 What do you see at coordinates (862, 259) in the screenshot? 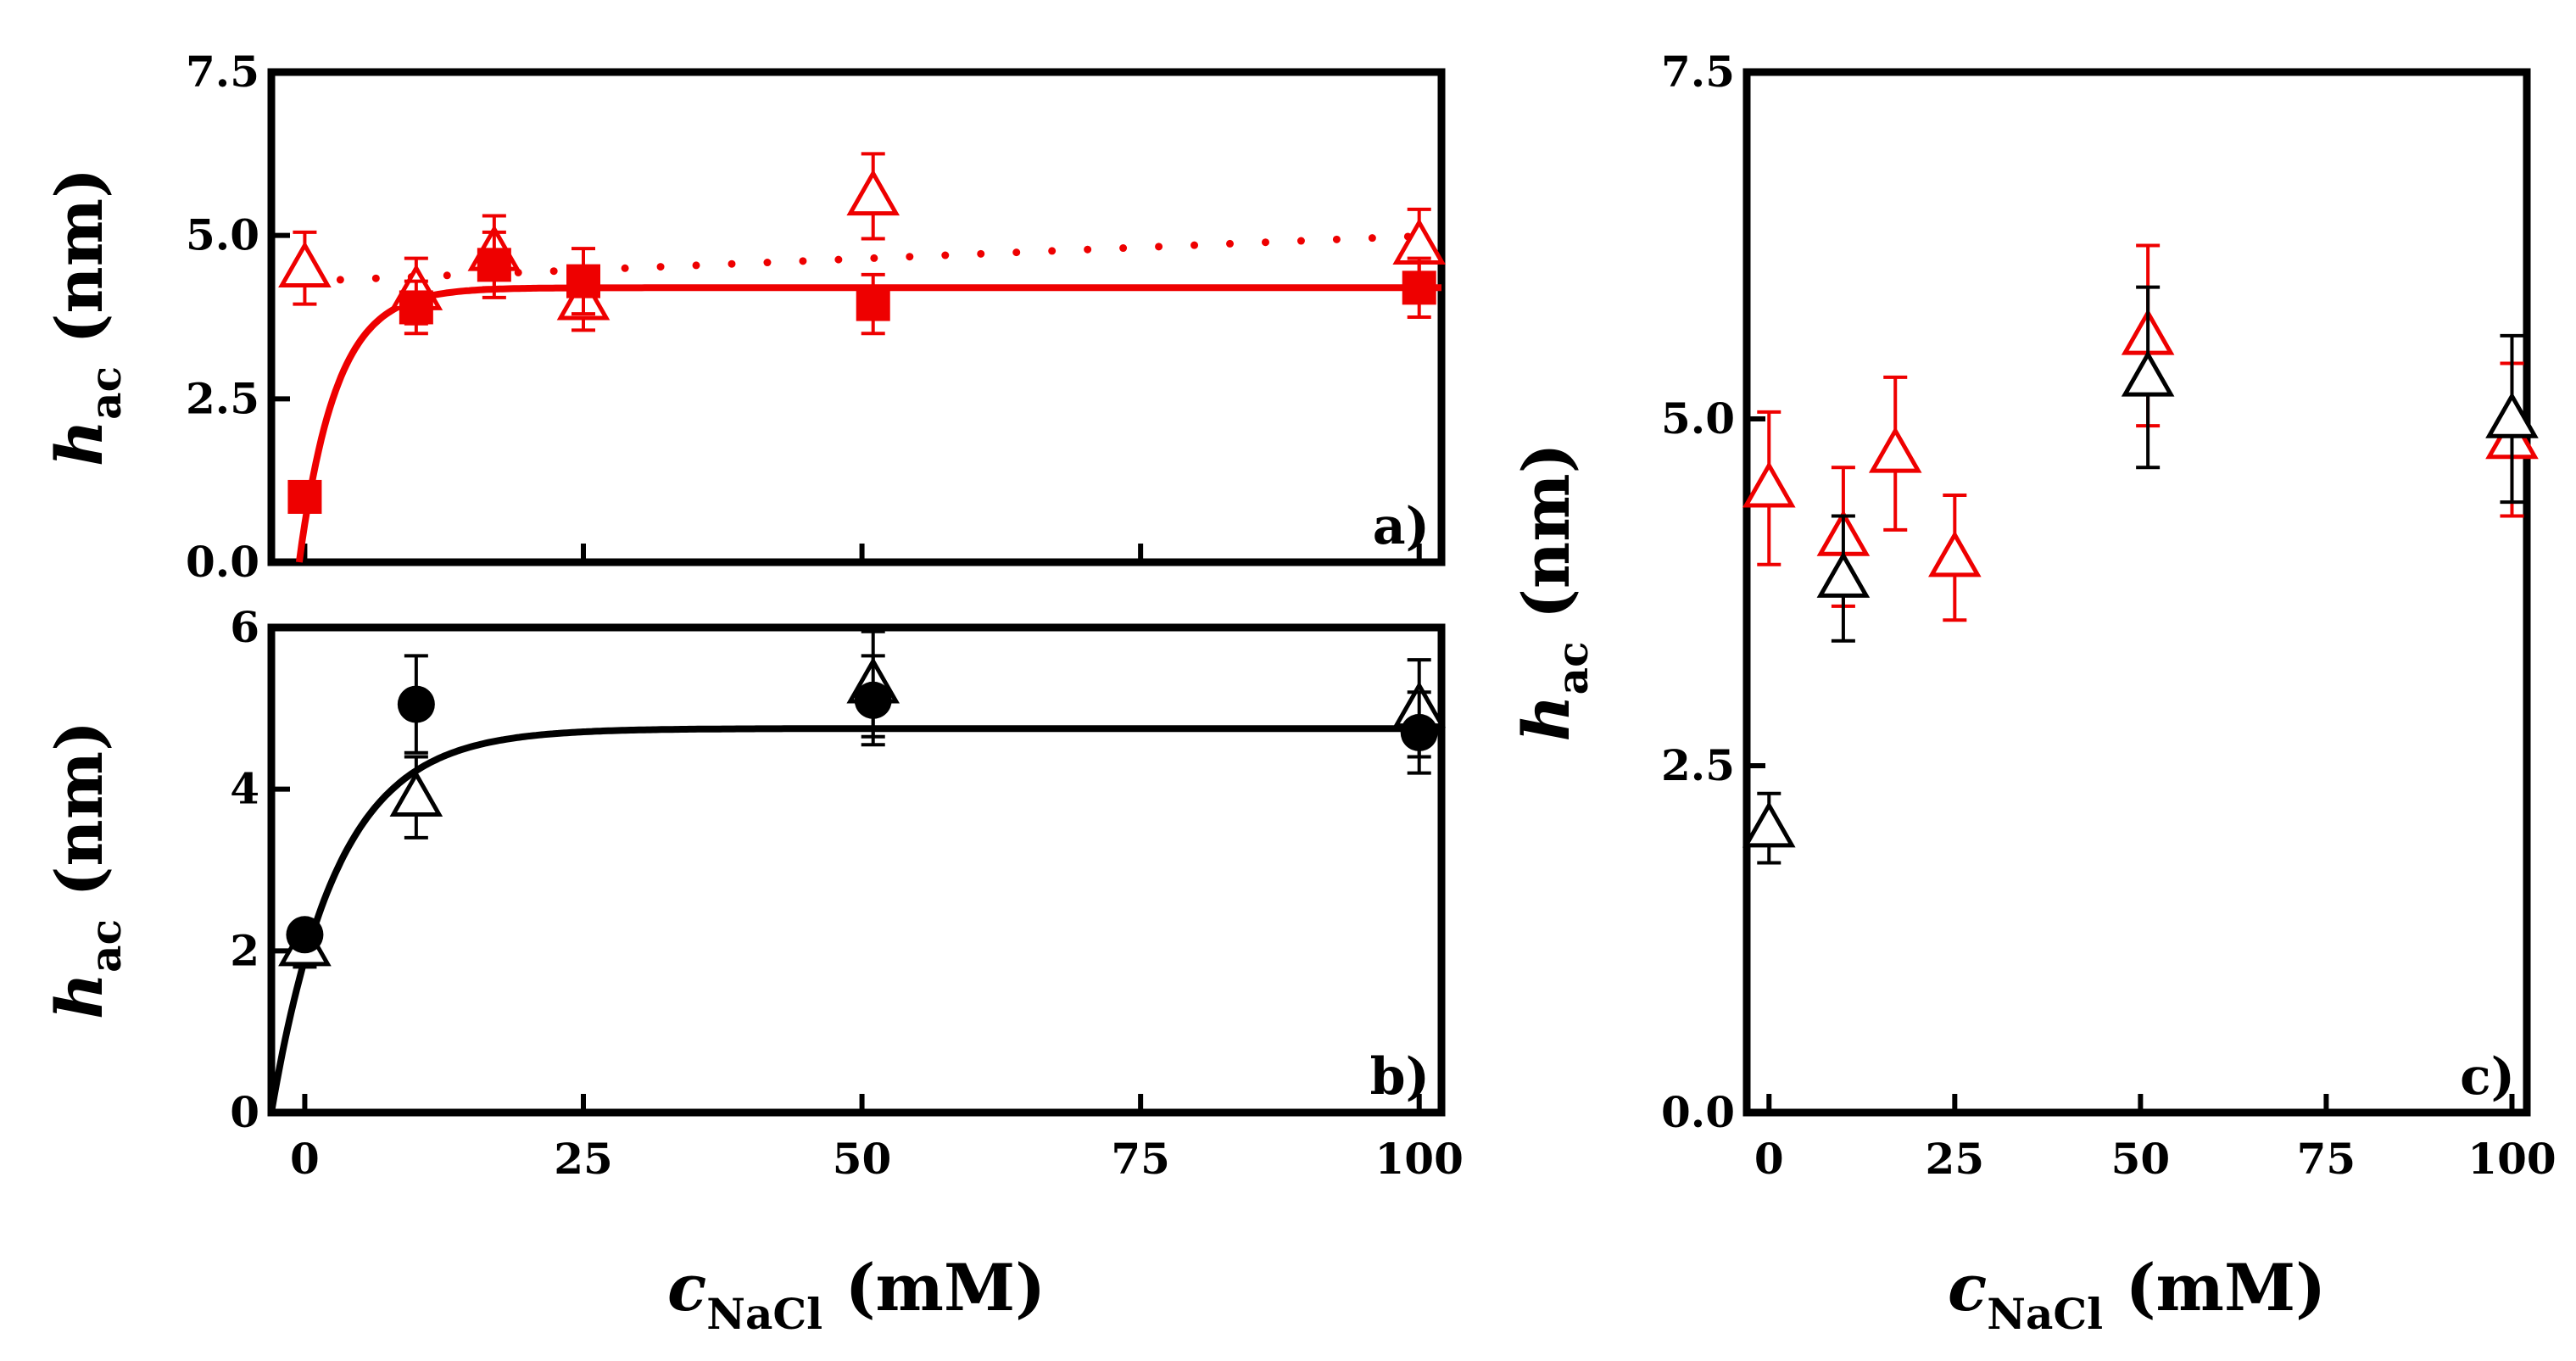
I see `linear-fit-red` at bounding box center [862, 259].